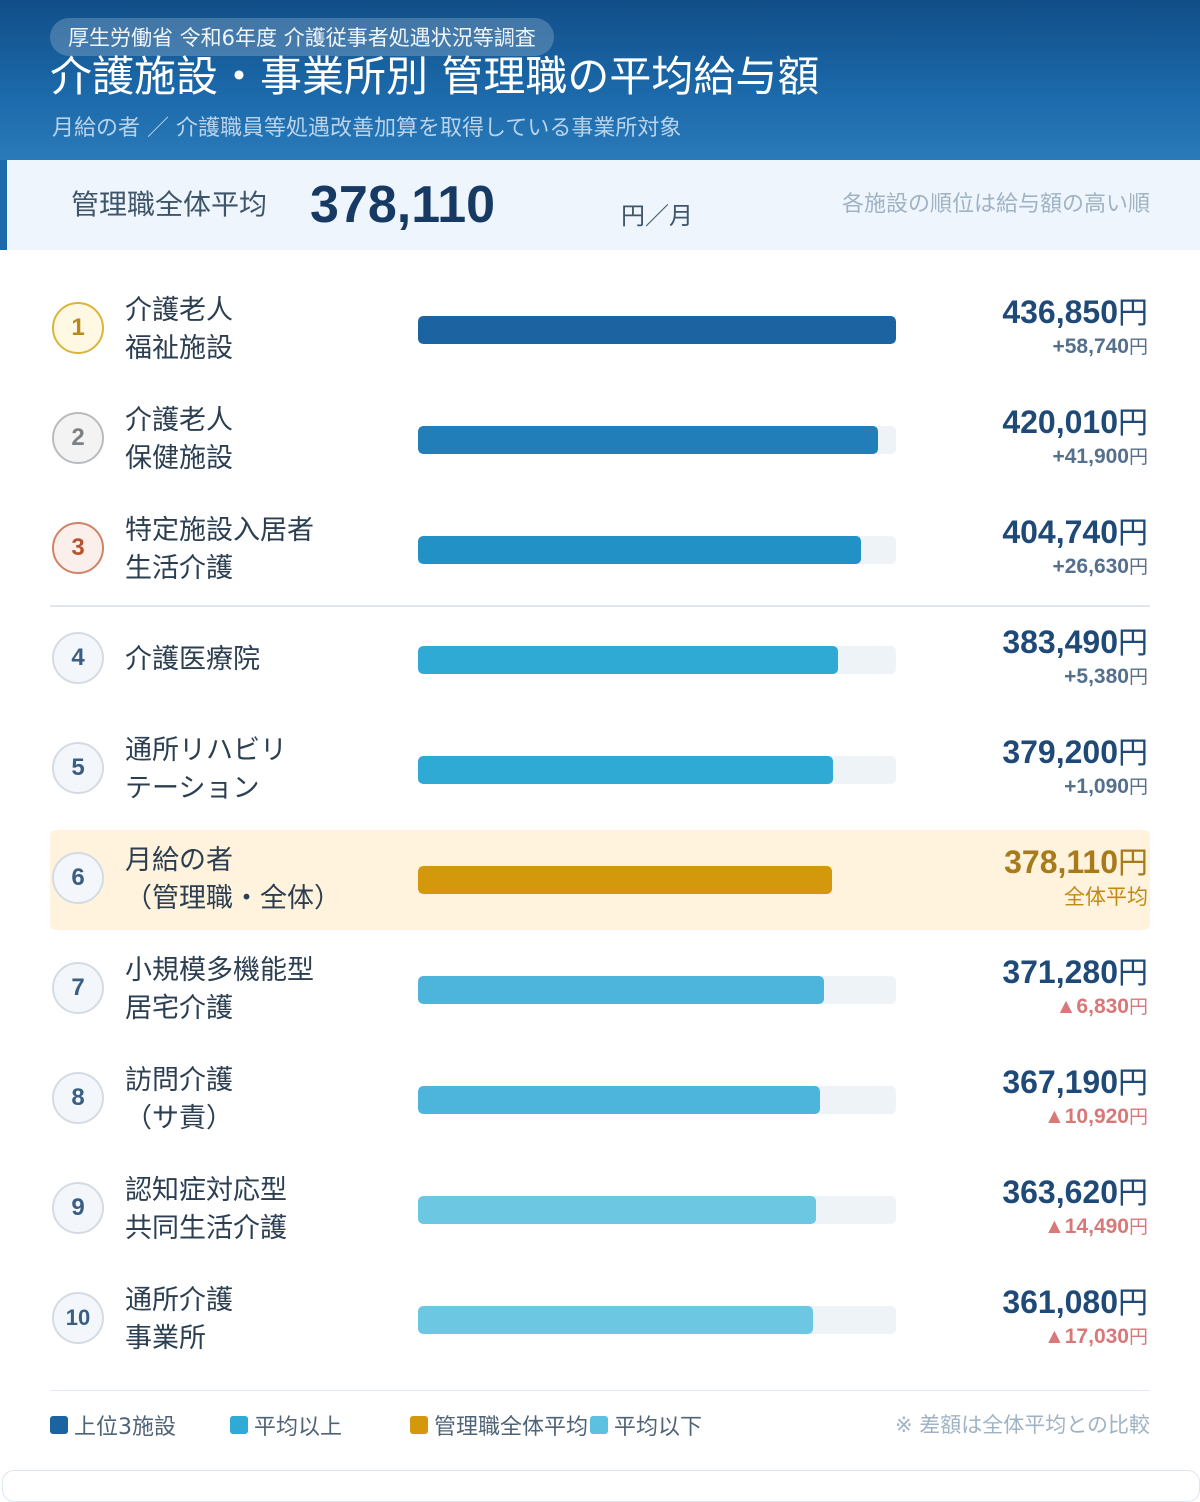 Image resolution: width=1200 pixels, height=1502 pixels. What do you see at coordinates (78, 438) in the screenshot?
I see `rank-badge: 2` at bounding box center [78, 438].